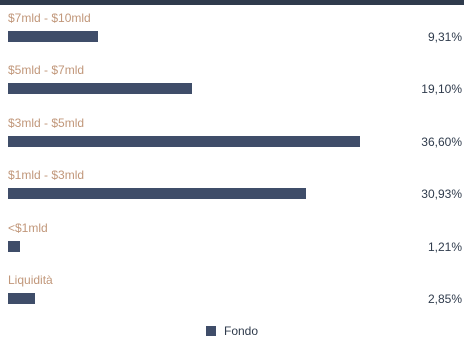  I want to click on chart-legend: Fondo, so click(232, 331).